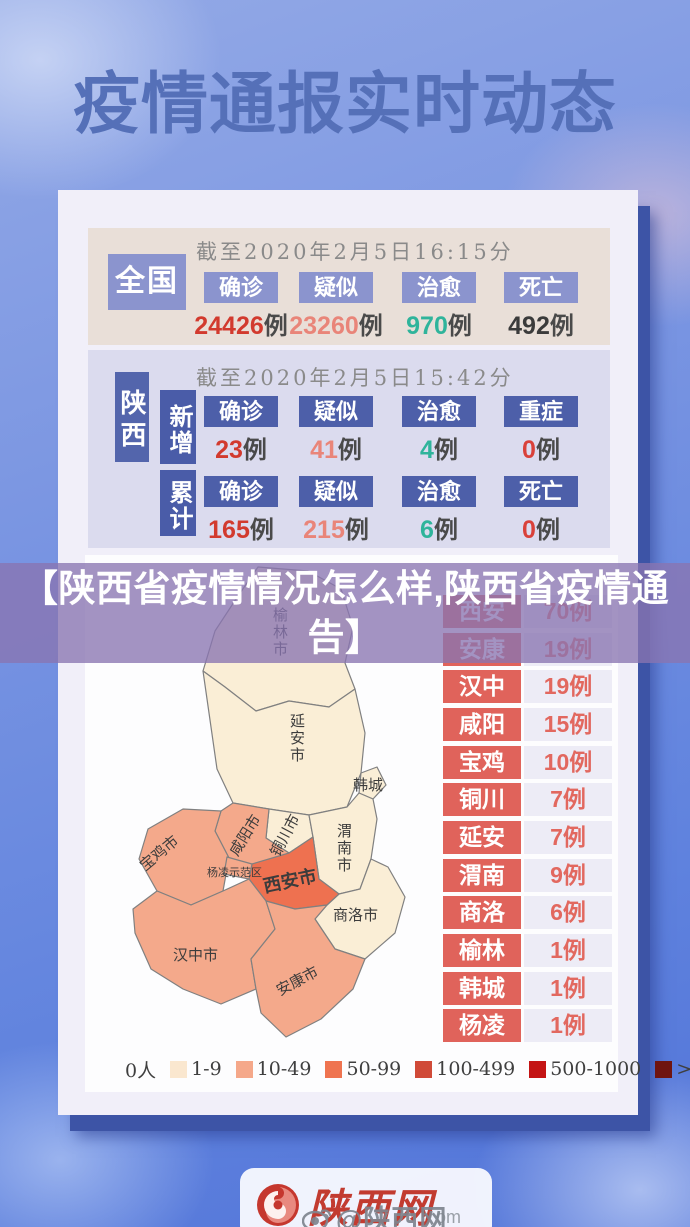 Image resolution: width=690 pixels, height=1227 pixels. What do you see at coordinates (284, 1069) in the screenshot?
I see `legend-label: 10-49` at bounding box center [284, 1069].